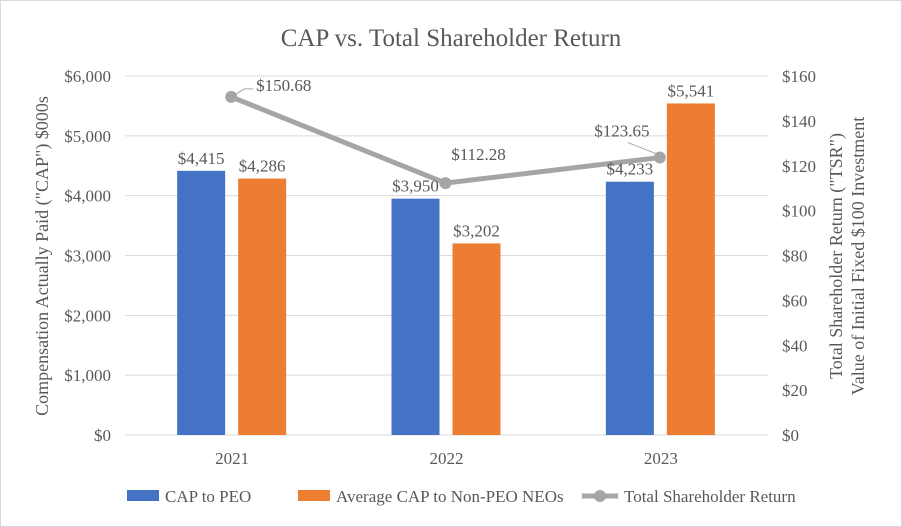 The width and height of the screenshot is (902, 527). What do you see at coordinates (795, 300) in the screenshot?
I see `y2-tick-label: $60` at bounding box center [795, 300].